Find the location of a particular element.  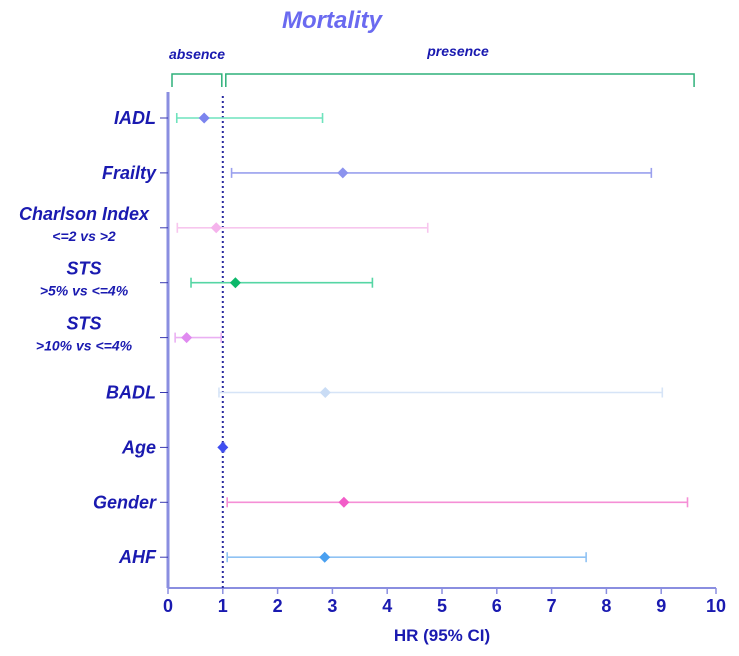

x-tick-label: 7 is located at coordinates (552, 606).